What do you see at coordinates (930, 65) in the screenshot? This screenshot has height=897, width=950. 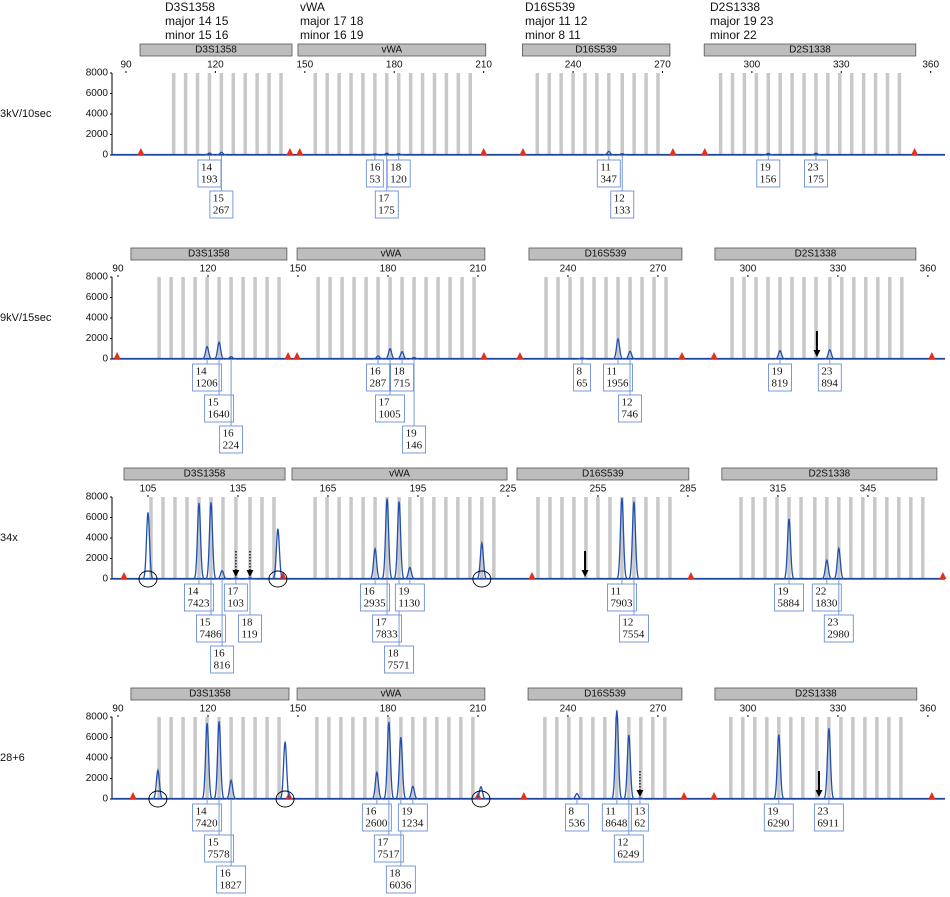 I see `x-tick-label: 360` at bounding box center [930, 65].